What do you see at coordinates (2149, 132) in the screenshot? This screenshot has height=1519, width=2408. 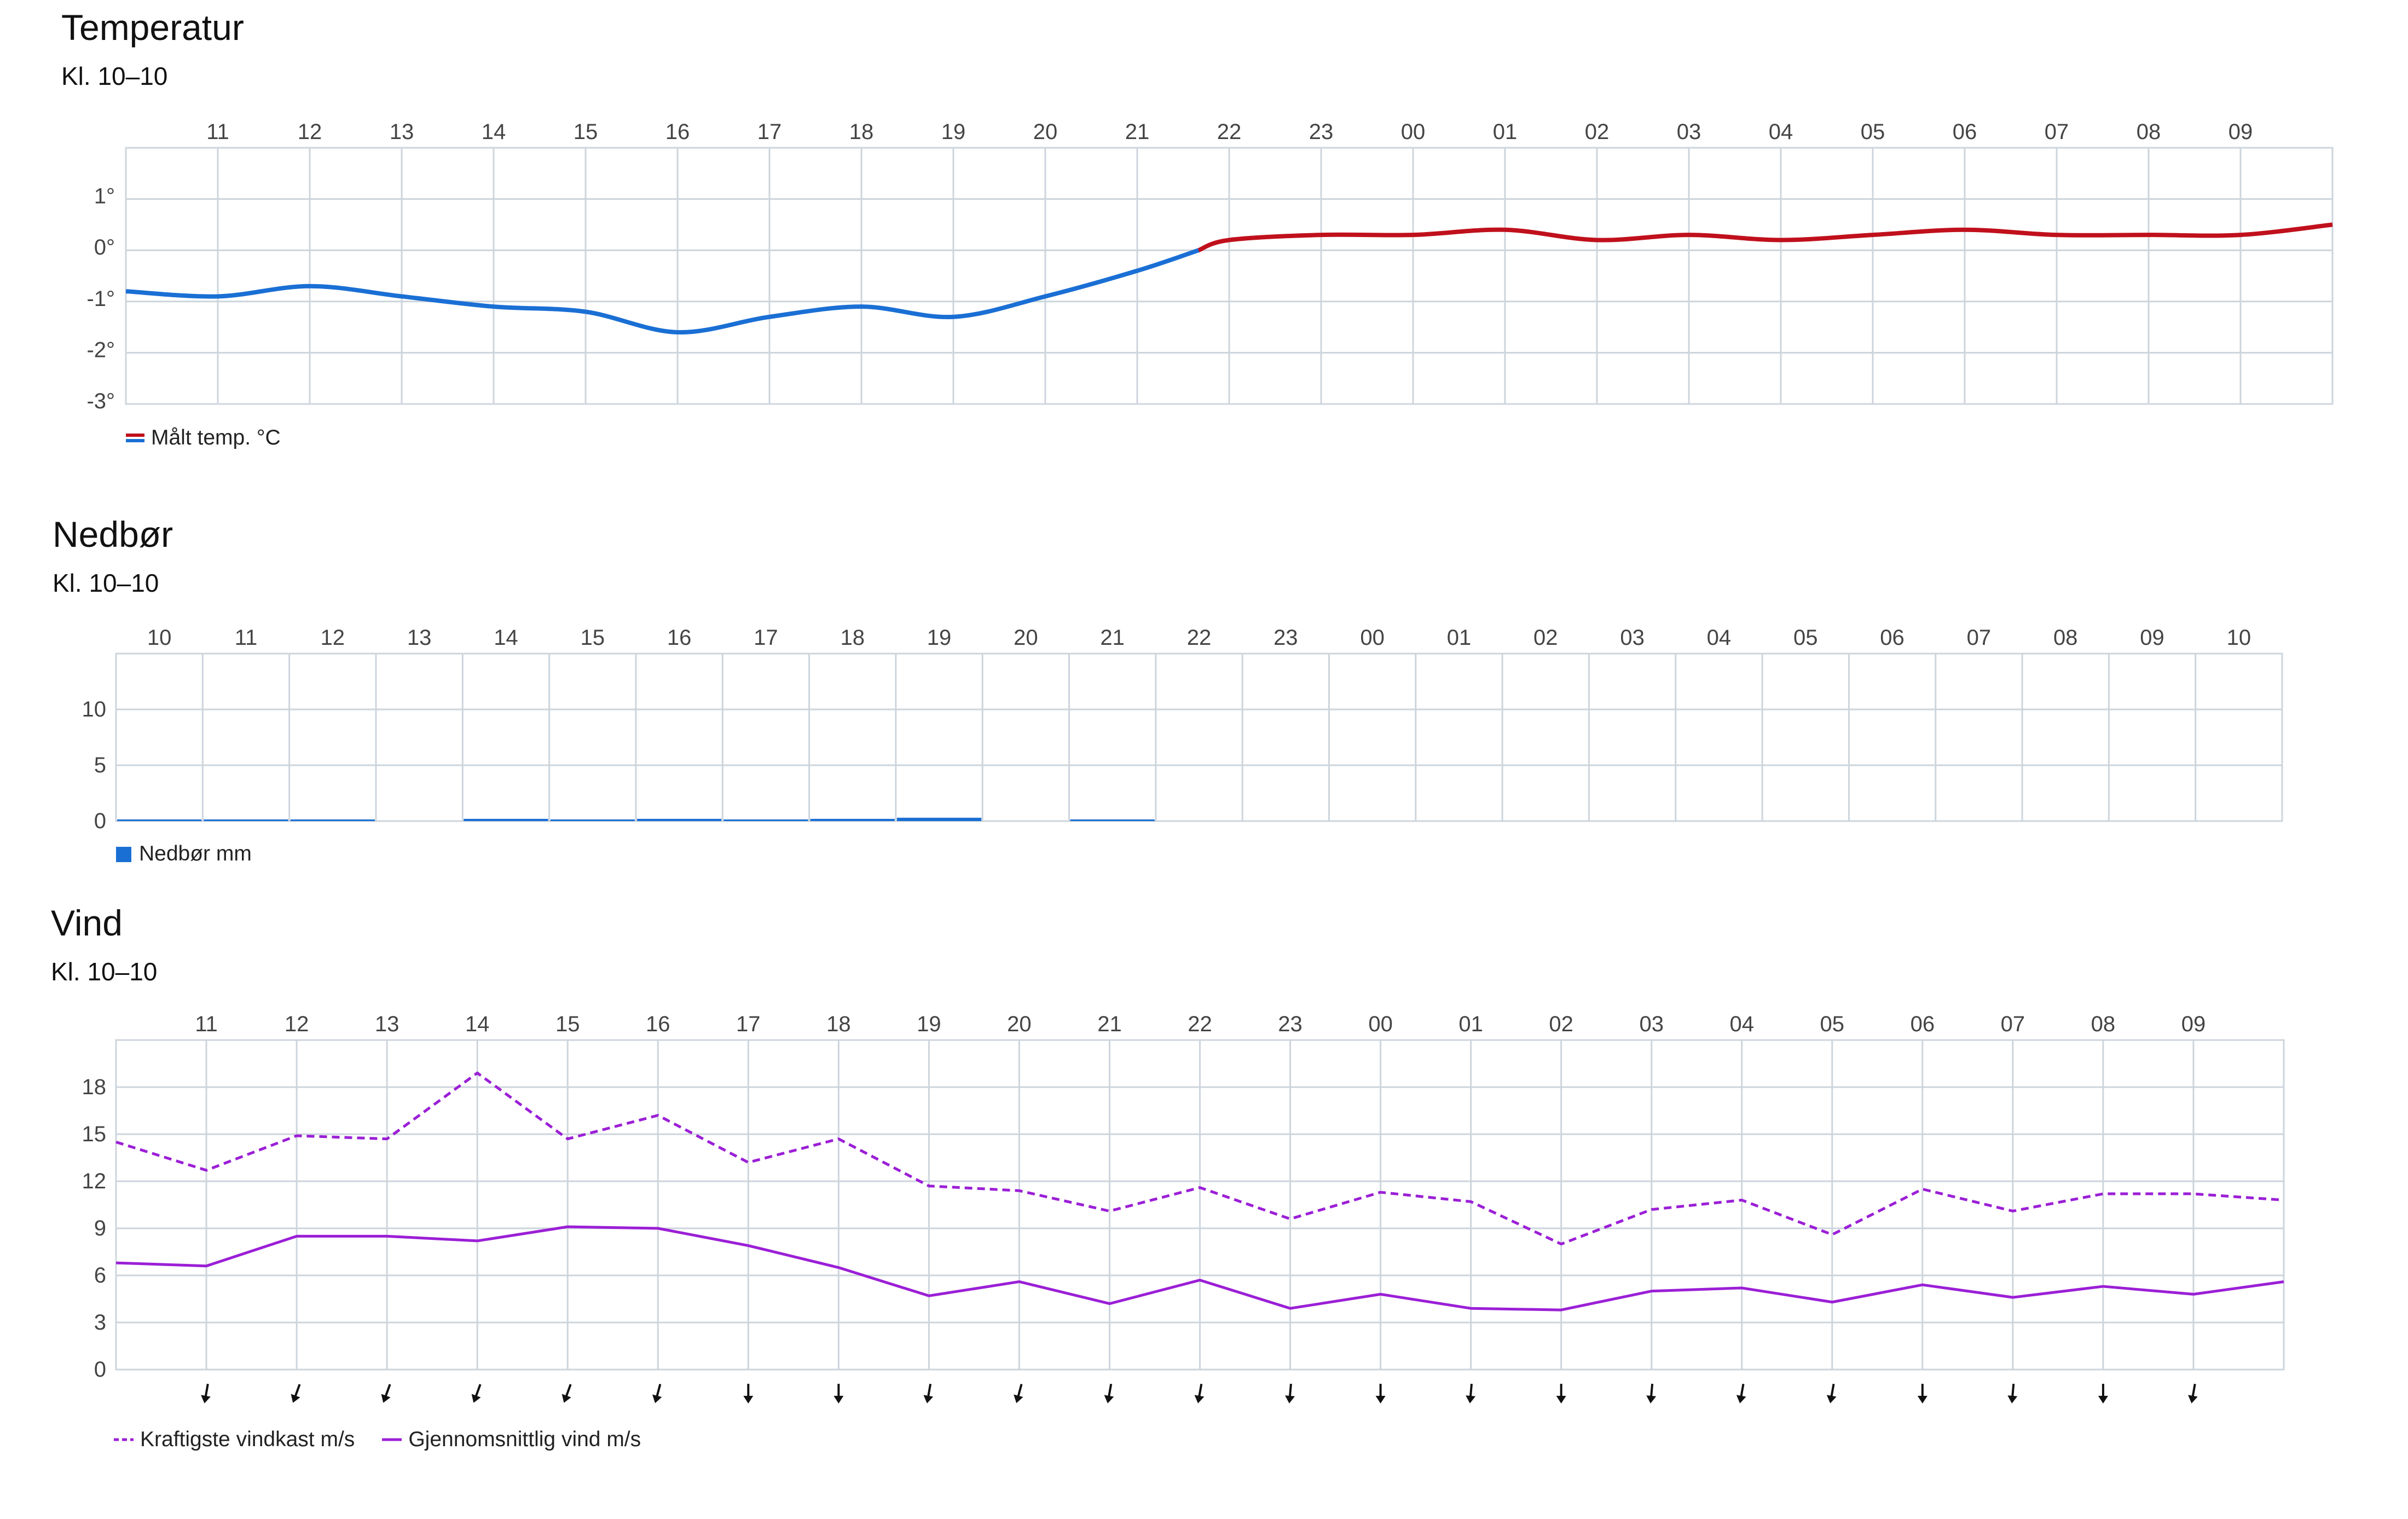 I see `temp-x-tick: 08` at bounding box center [2149, 132].